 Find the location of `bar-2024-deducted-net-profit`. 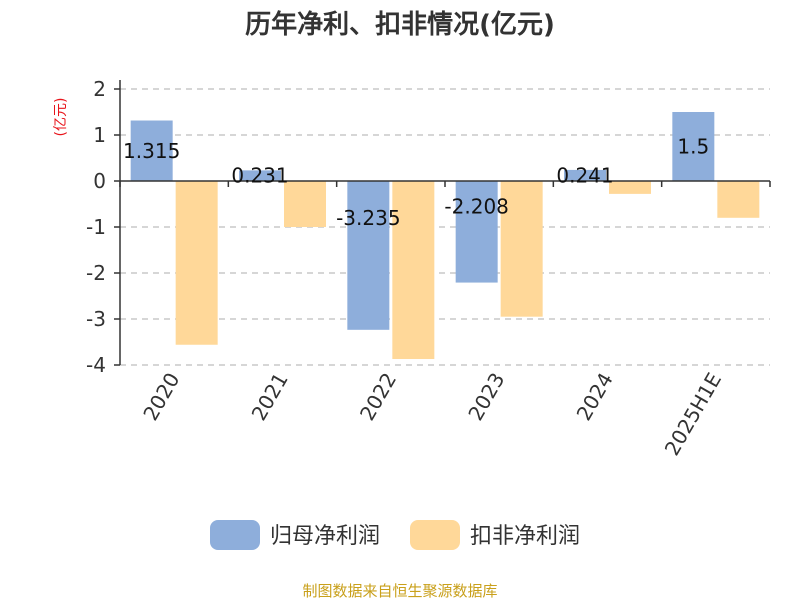

bar-2024-deducted-net-profit is located at coordinates (630, 187).